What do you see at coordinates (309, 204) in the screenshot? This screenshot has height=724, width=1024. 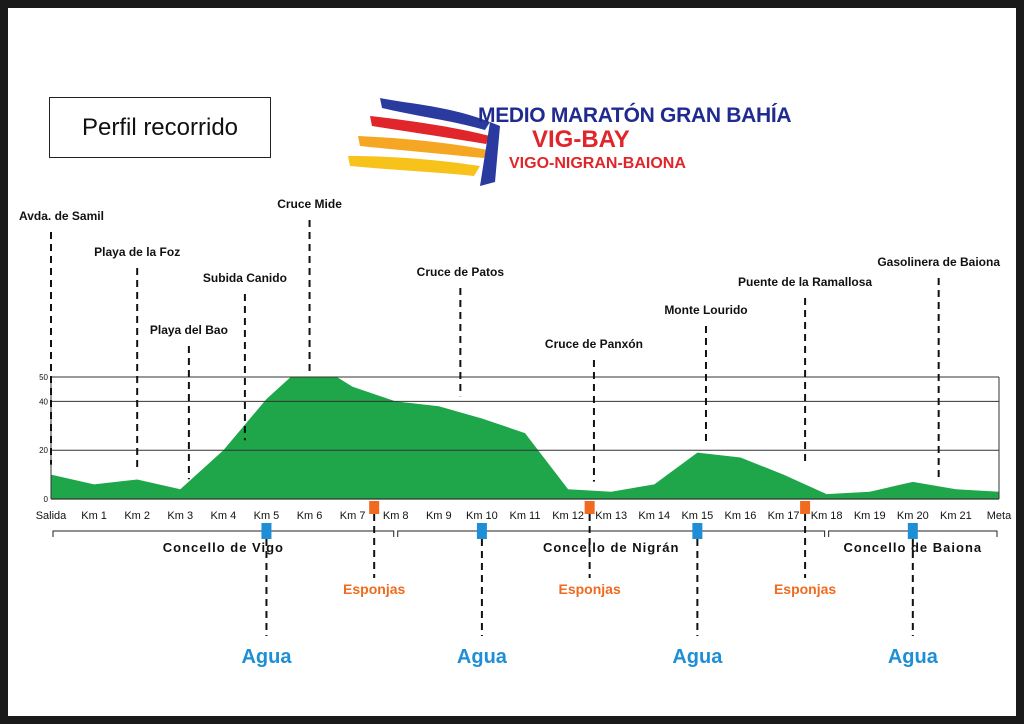 I see `landmark-label: Cruce Mide` at bounding box center [309, 204].